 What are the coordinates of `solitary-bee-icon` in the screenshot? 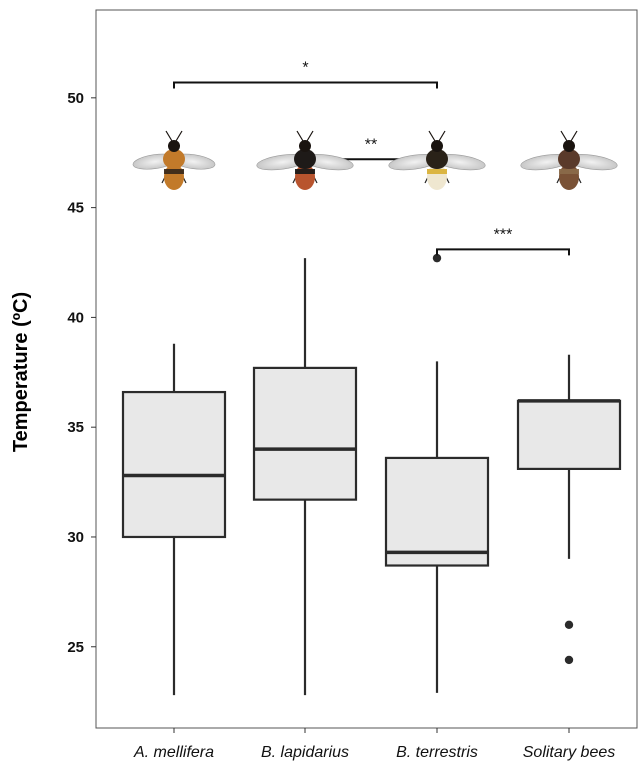 It's located at (569, 160).